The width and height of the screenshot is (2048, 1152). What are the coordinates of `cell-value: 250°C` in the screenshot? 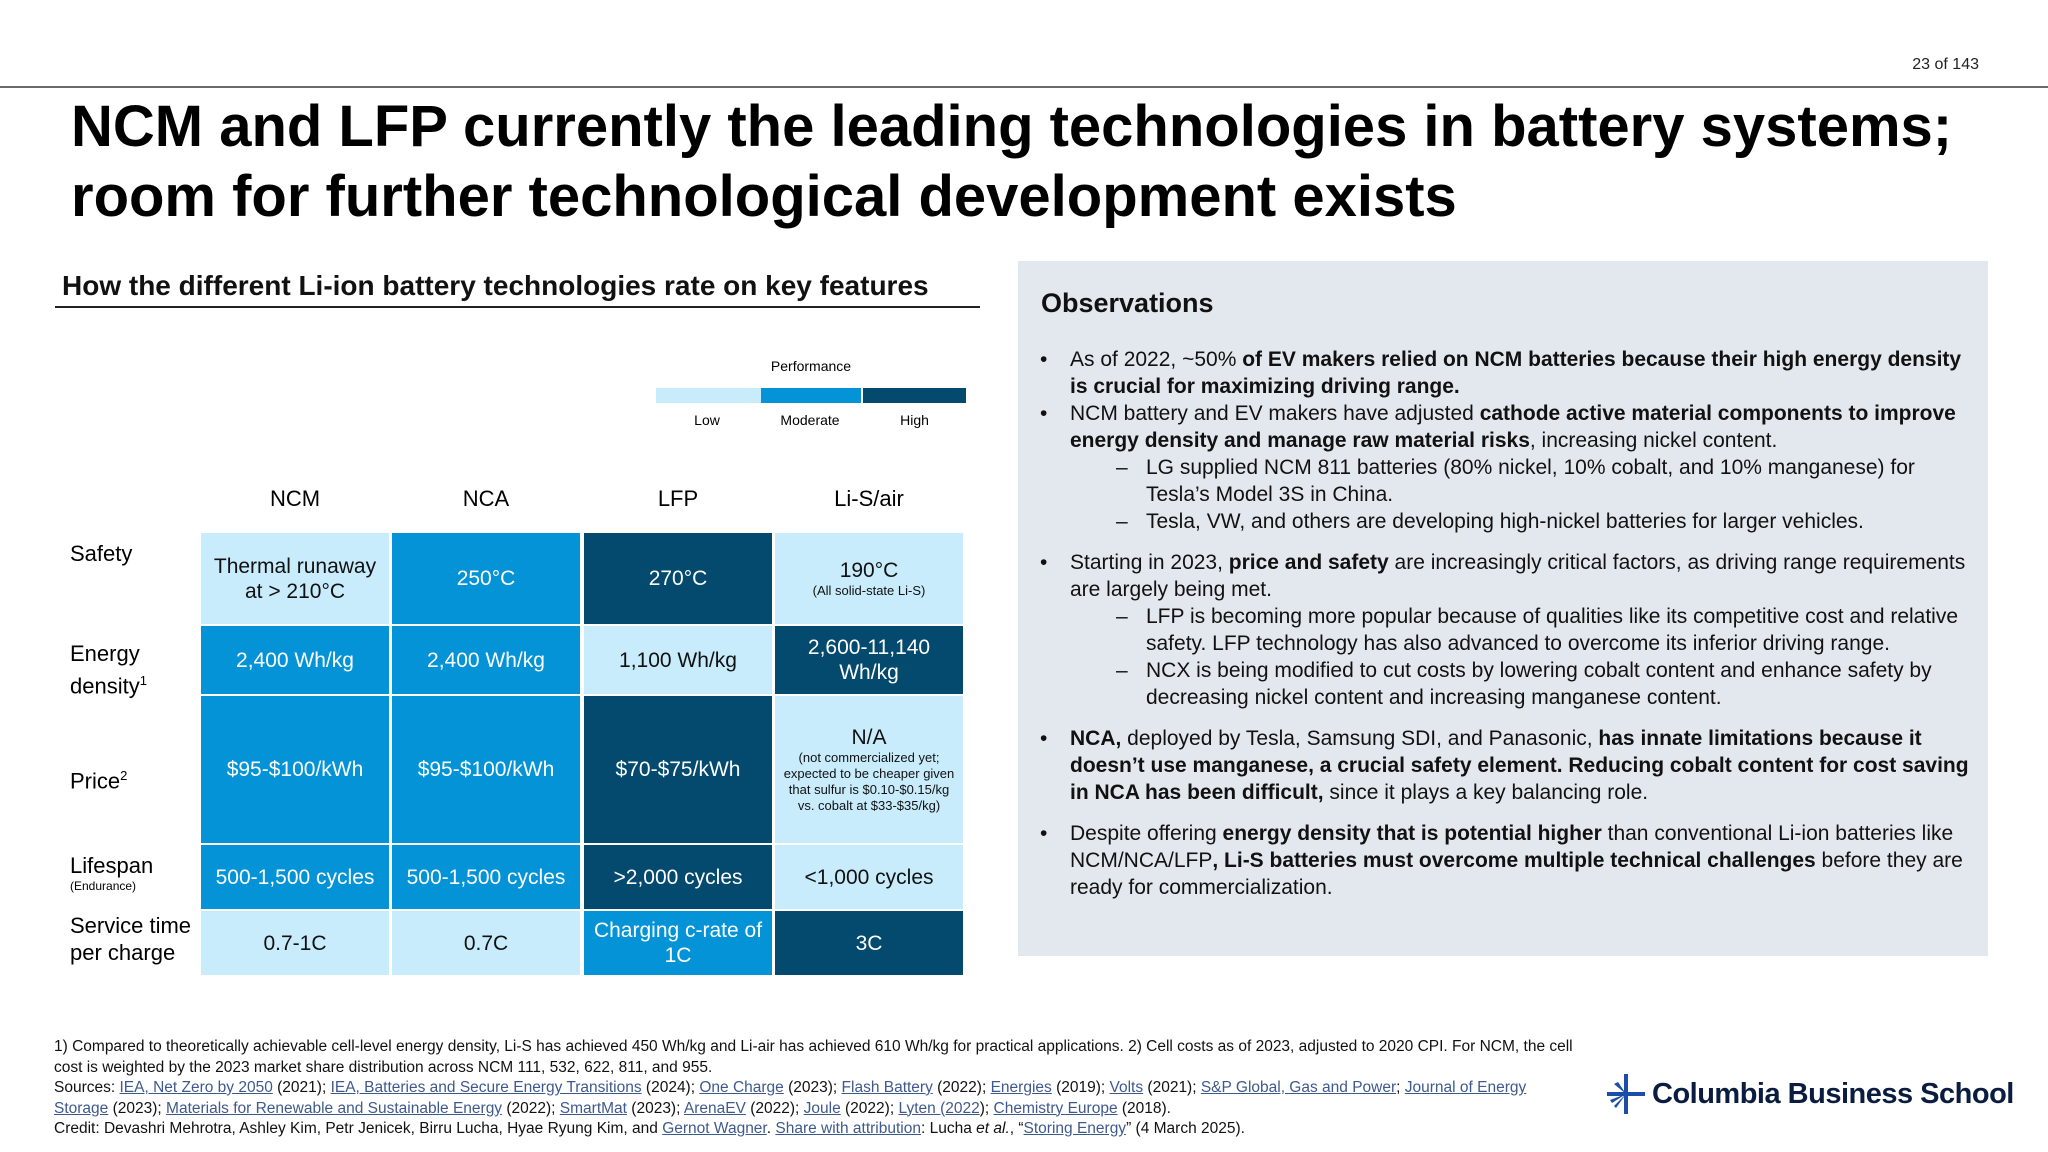 It's located at (486, 578).